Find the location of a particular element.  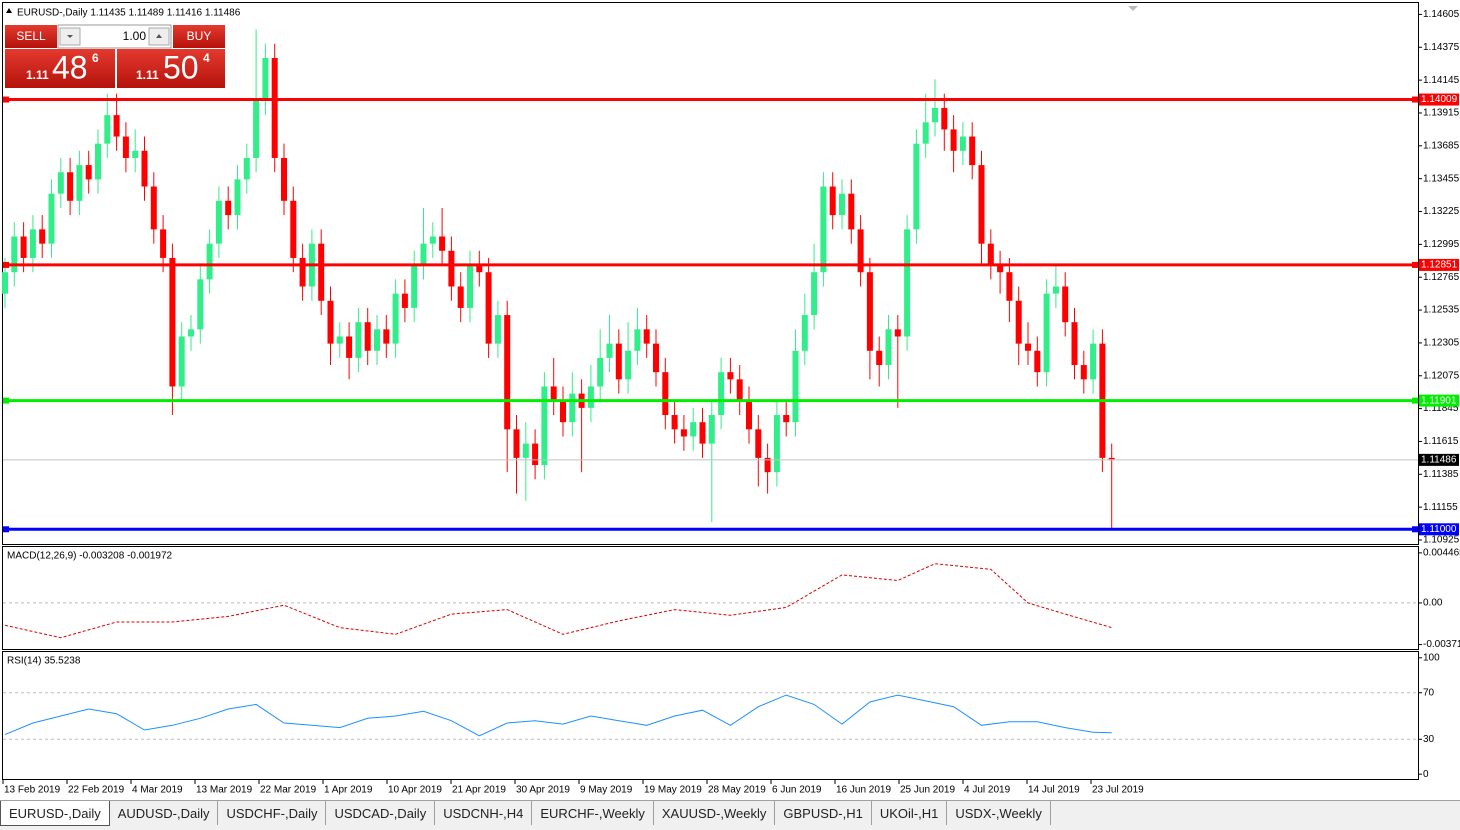

bid-box is located at coordinates (60, 68).